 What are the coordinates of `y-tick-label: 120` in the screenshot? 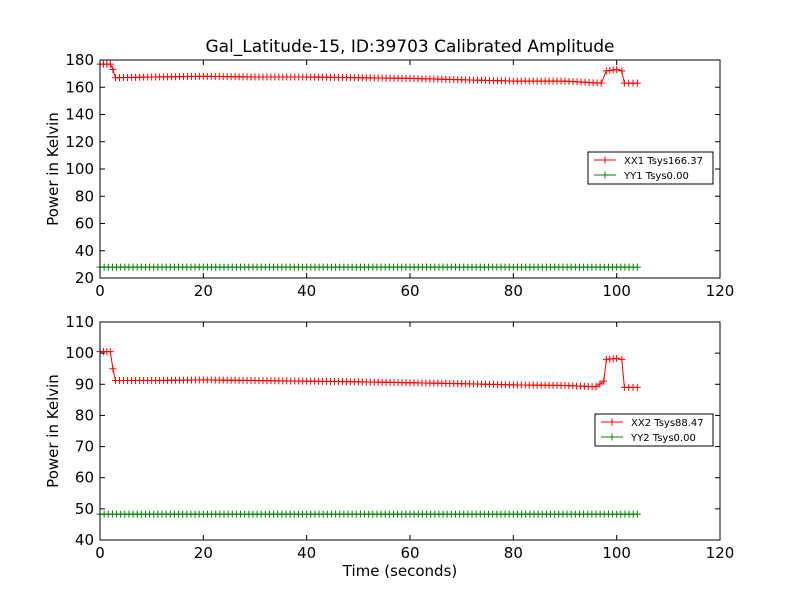 It's located at (79, 142).